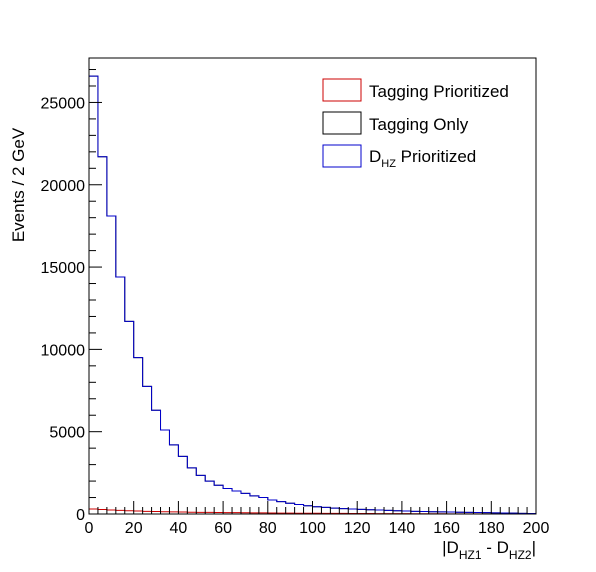  What do you see at coordinates (89, 528) in the screenshot?
I see `x-tick-label: 0` at bounding box center [89, 528].